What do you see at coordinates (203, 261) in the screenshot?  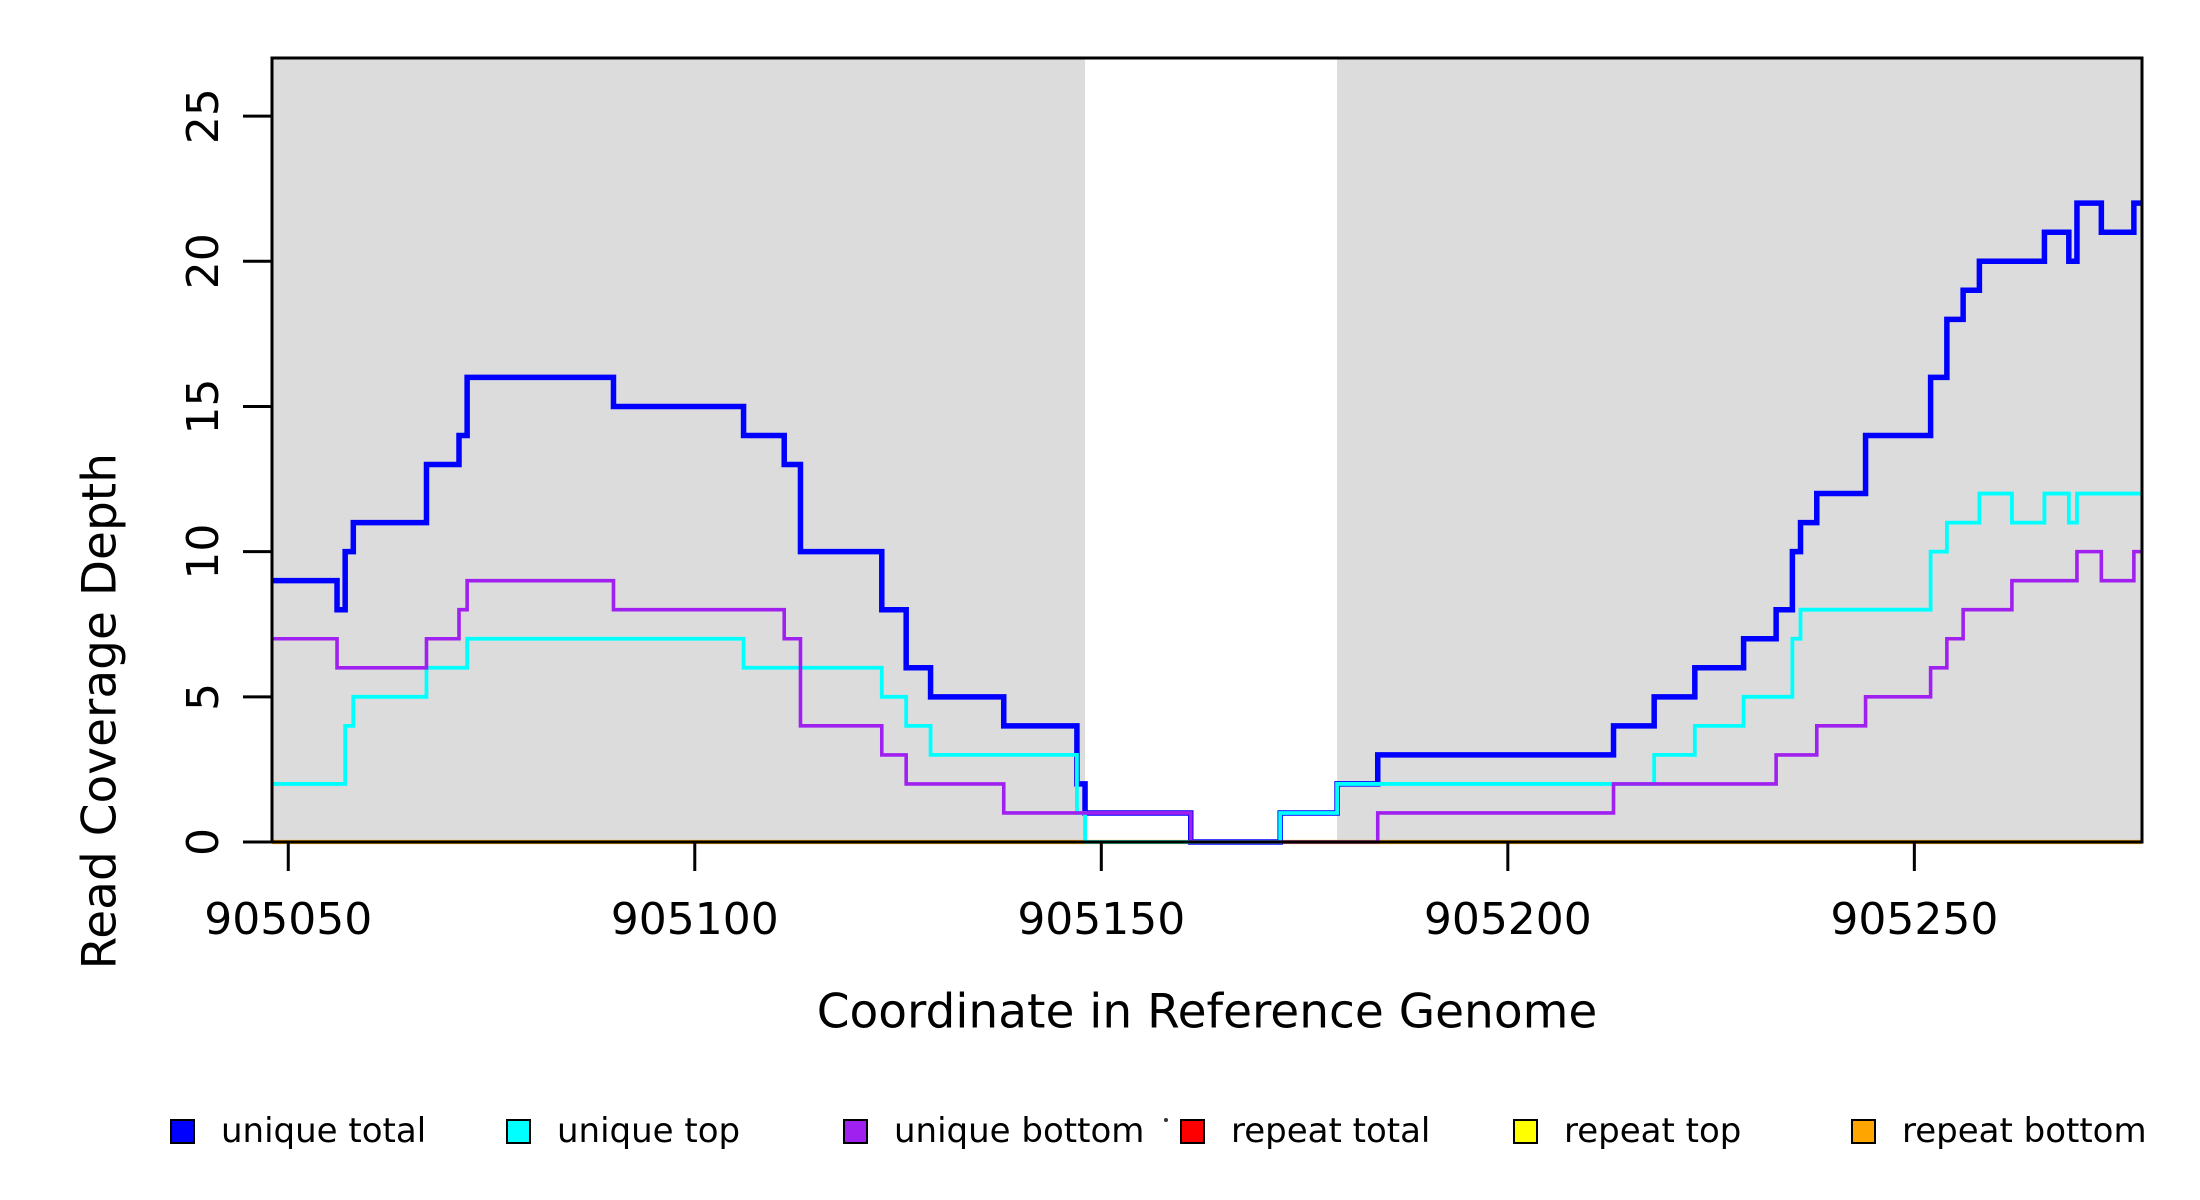 I see `y-tick-label: 20` at bounding box center [203, 261].